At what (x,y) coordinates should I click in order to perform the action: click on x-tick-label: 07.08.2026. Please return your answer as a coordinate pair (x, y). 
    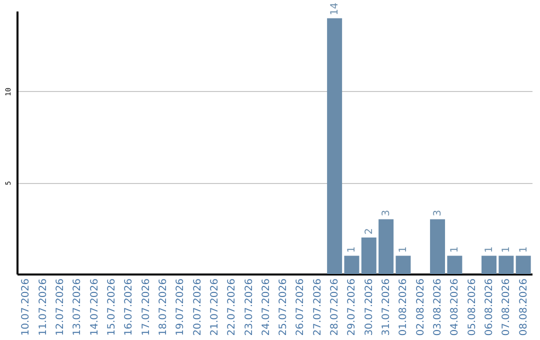
    Looking at the image, I should click on (506, 307).